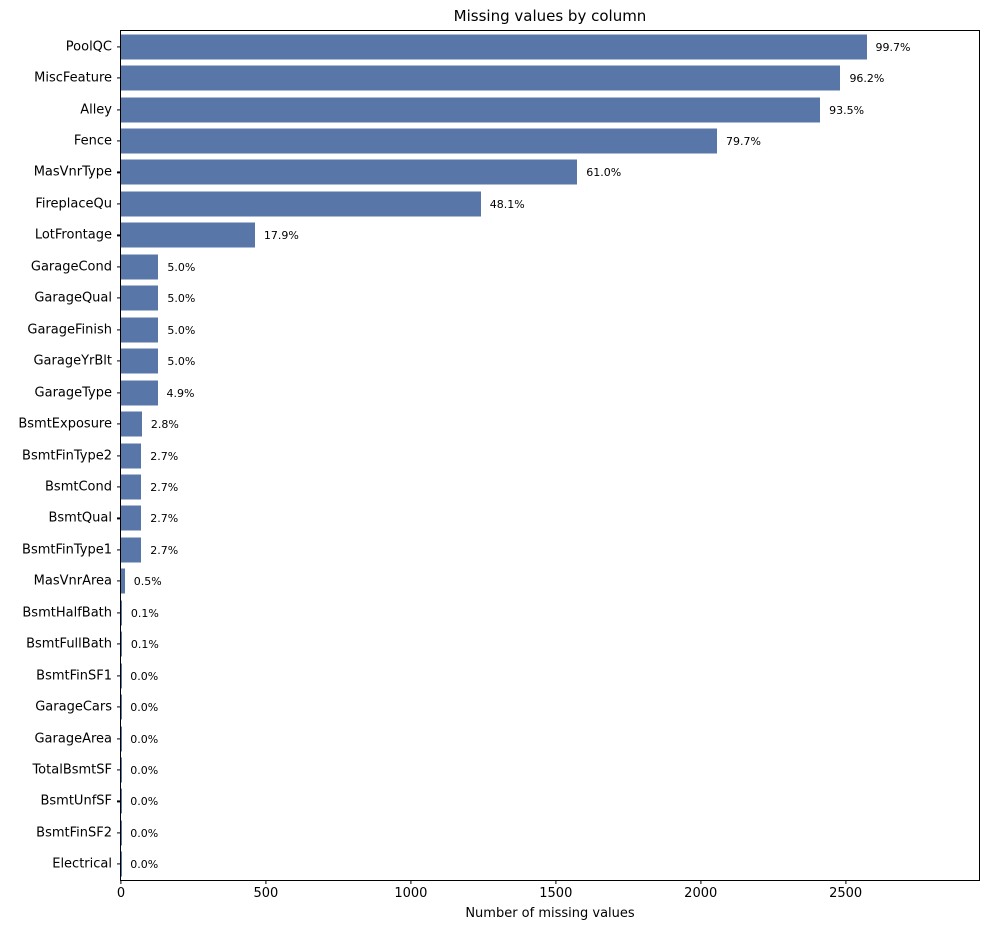  Describe the element at coordinates (266, 893) in the screenshot. I see `x-tick-label: 500` at that location.